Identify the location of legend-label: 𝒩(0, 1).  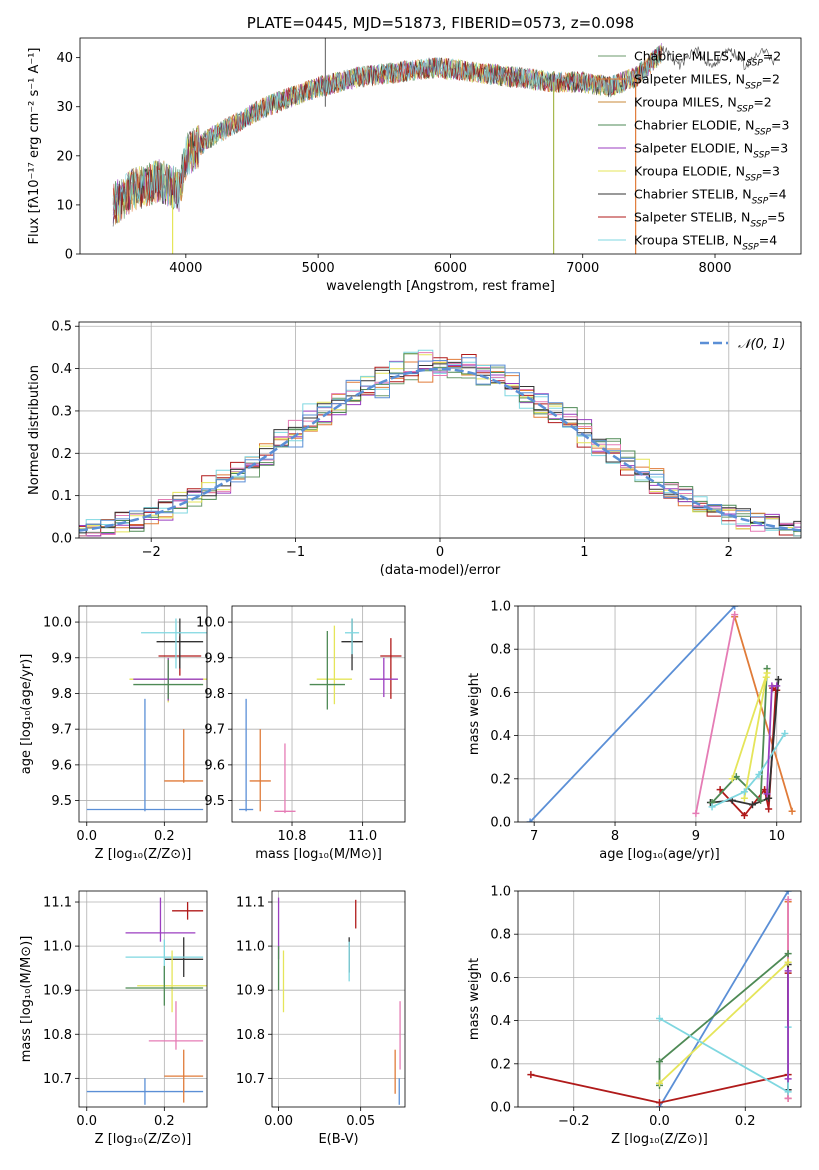
(761, 344).